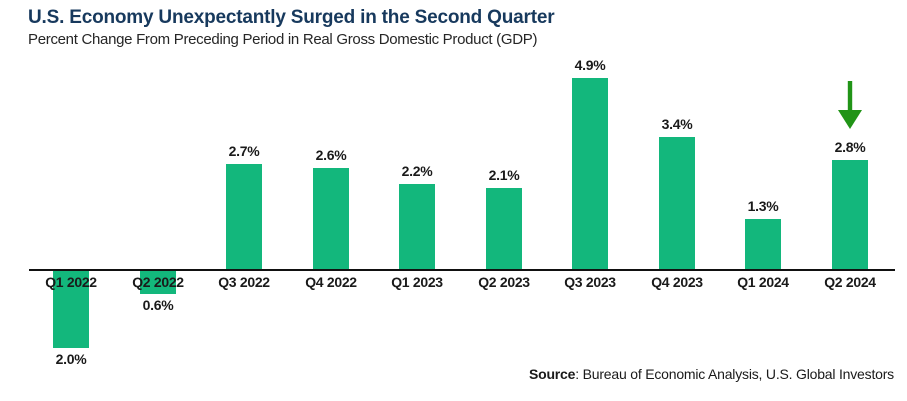 The image size is (907, 401). What do you see at coordinates (417, 227) in the screenshot?
I see `bar-q1-2023` at bounding box center [417, 227].